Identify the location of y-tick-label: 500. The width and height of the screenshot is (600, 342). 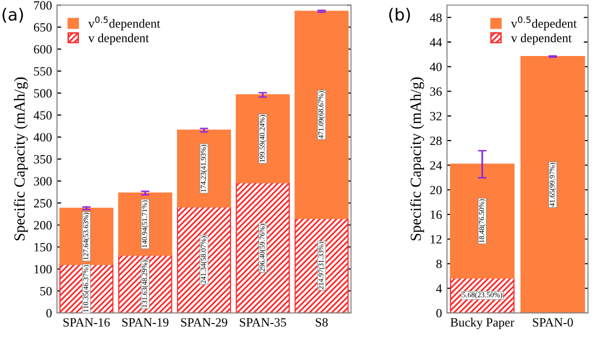
(43, 93).